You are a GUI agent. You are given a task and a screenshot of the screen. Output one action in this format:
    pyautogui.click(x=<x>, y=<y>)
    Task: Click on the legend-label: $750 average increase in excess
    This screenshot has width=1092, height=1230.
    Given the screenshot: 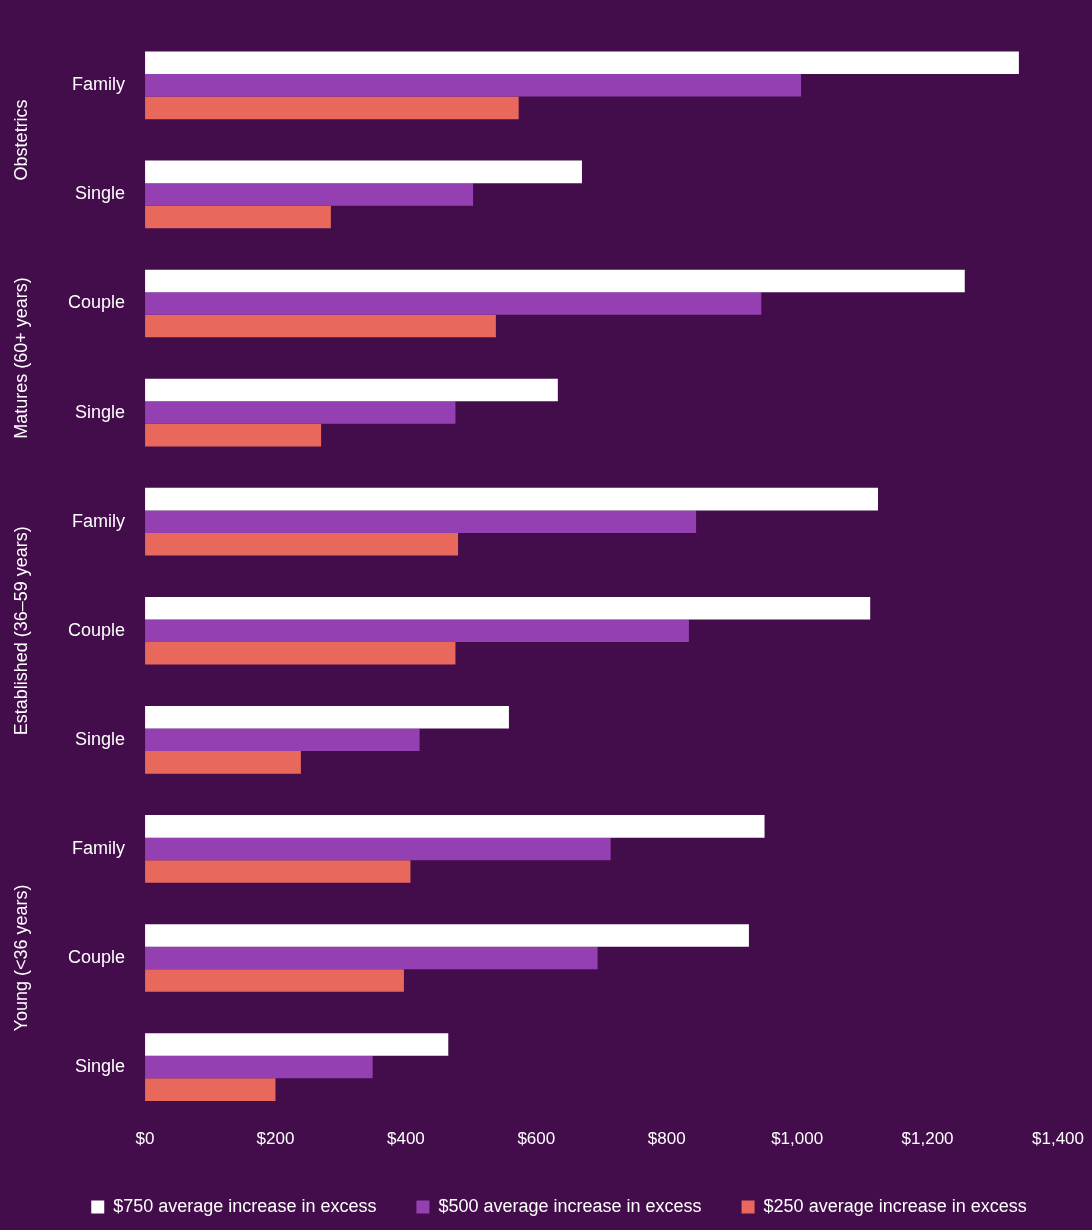 What is the action you would take?
    pyautogui.click(x=245, y=1205)
    